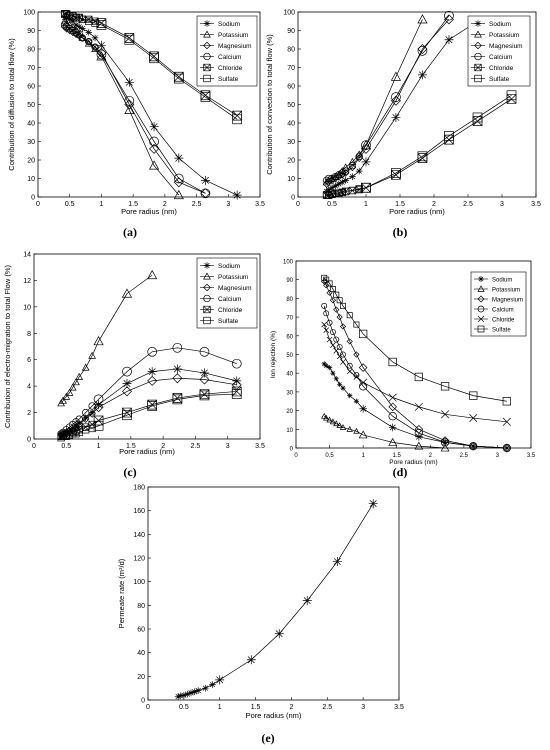  I want to click on series-sulfate, so click(419, 144).